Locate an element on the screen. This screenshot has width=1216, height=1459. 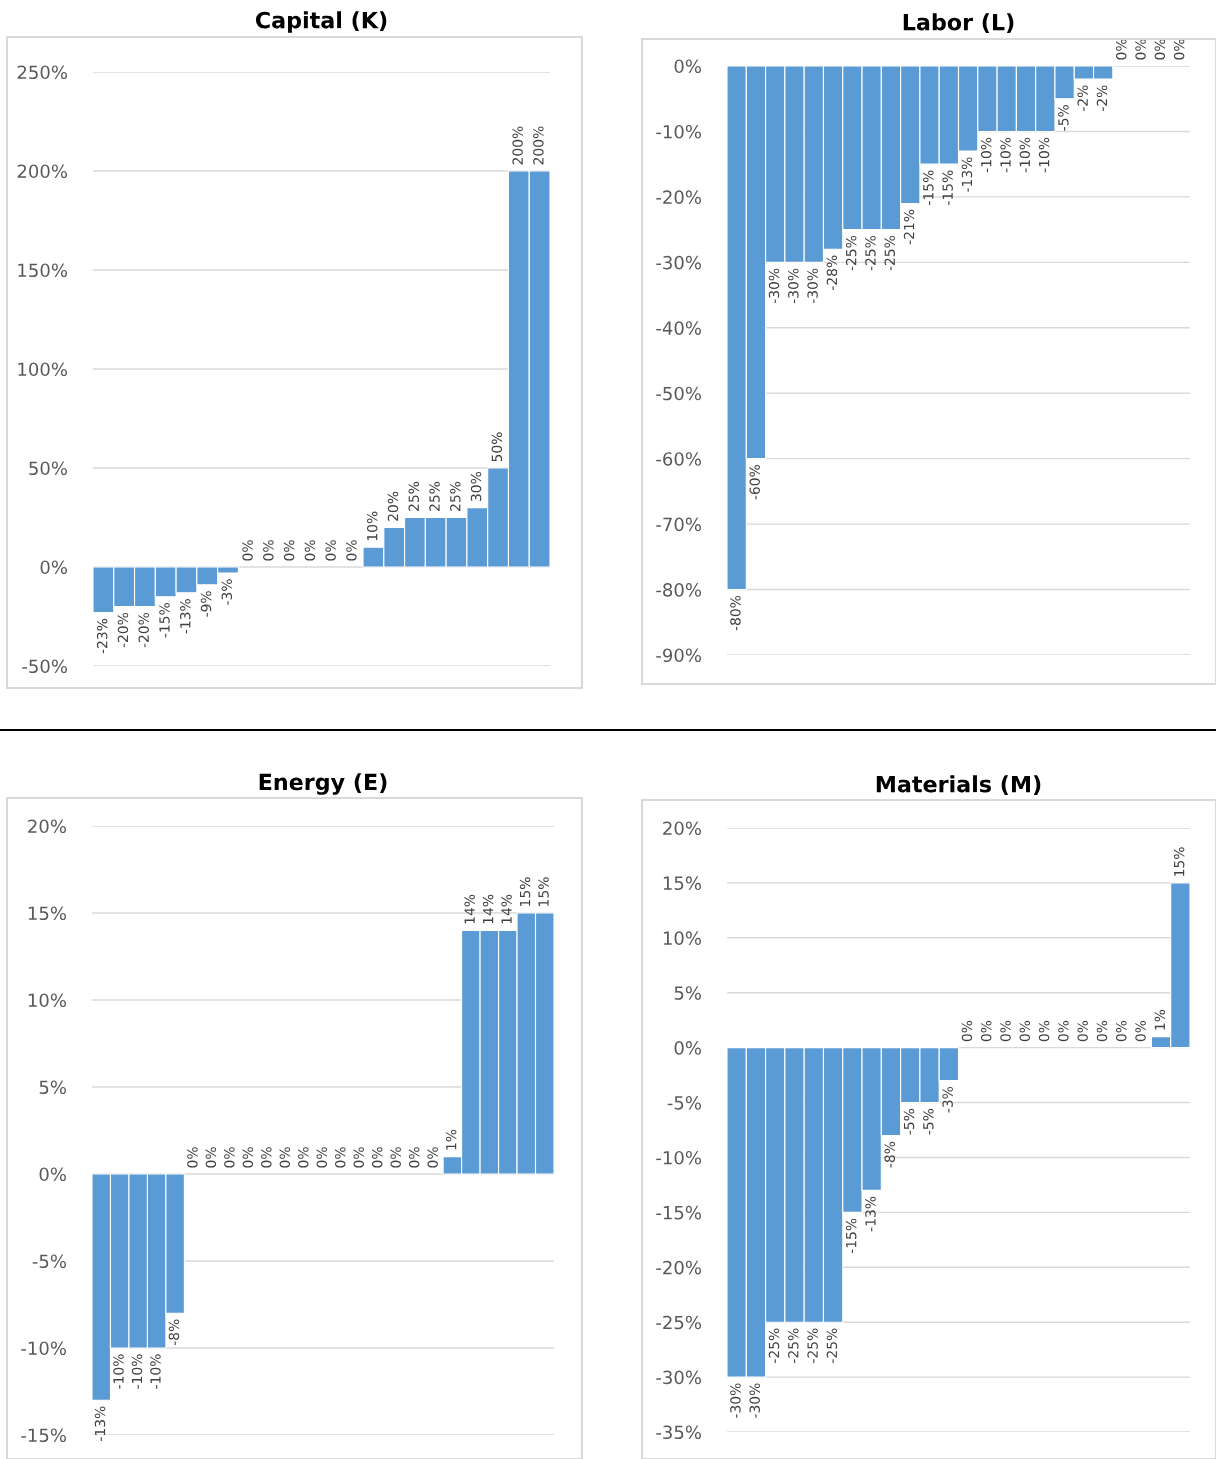
data-label: 200% is located at coordinates (538, 145).